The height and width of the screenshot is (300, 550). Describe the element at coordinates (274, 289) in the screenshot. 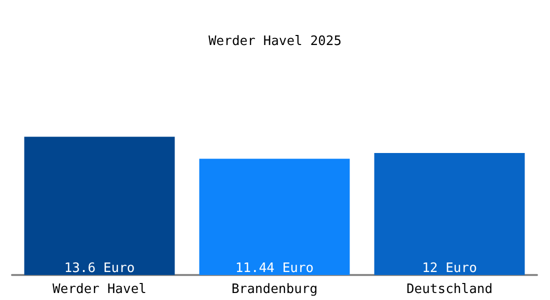

I see `x-tick-label: Brandenburg` at that location.